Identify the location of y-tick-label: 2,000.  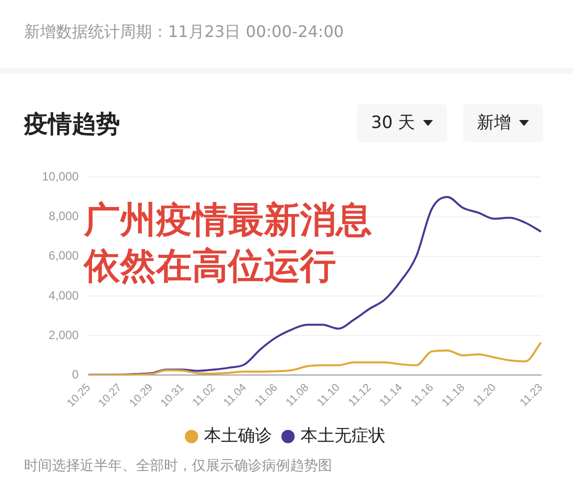
(64, 335).